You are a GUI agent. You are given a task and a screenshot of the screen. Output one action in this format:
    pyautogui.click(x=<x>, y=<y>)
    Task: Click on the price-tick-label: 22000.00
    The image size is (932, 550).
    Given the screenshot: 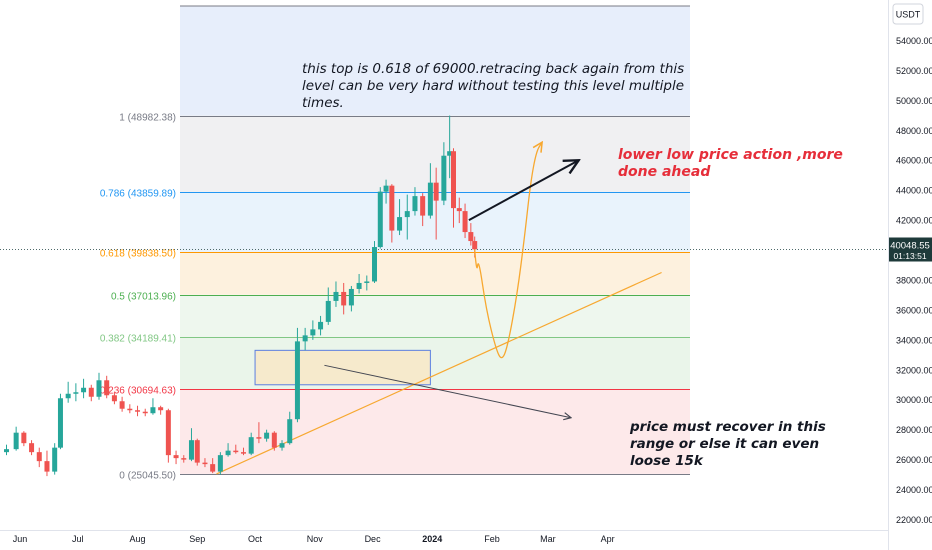 What is the action you would take?
    pyautogui.click(x=914, y=520)
    